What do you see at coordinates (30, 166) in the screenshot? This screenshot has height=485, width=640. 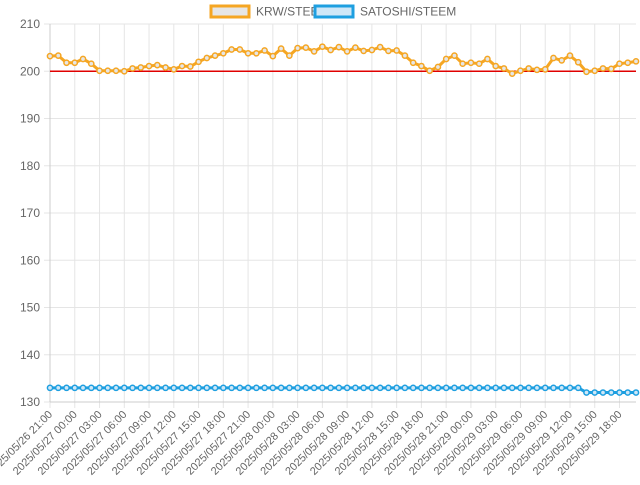 I see `y-tick-label: 180` at bounding box center [30, 166].